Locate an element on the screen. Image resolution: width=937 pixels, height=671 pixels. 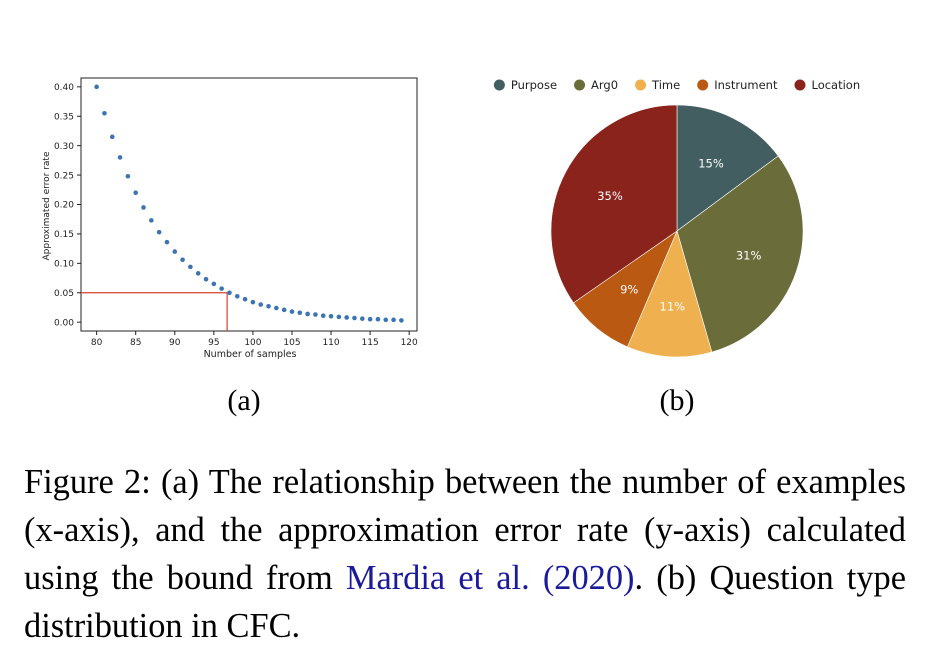
legend-label: Time is located at coordinates (665, 85).